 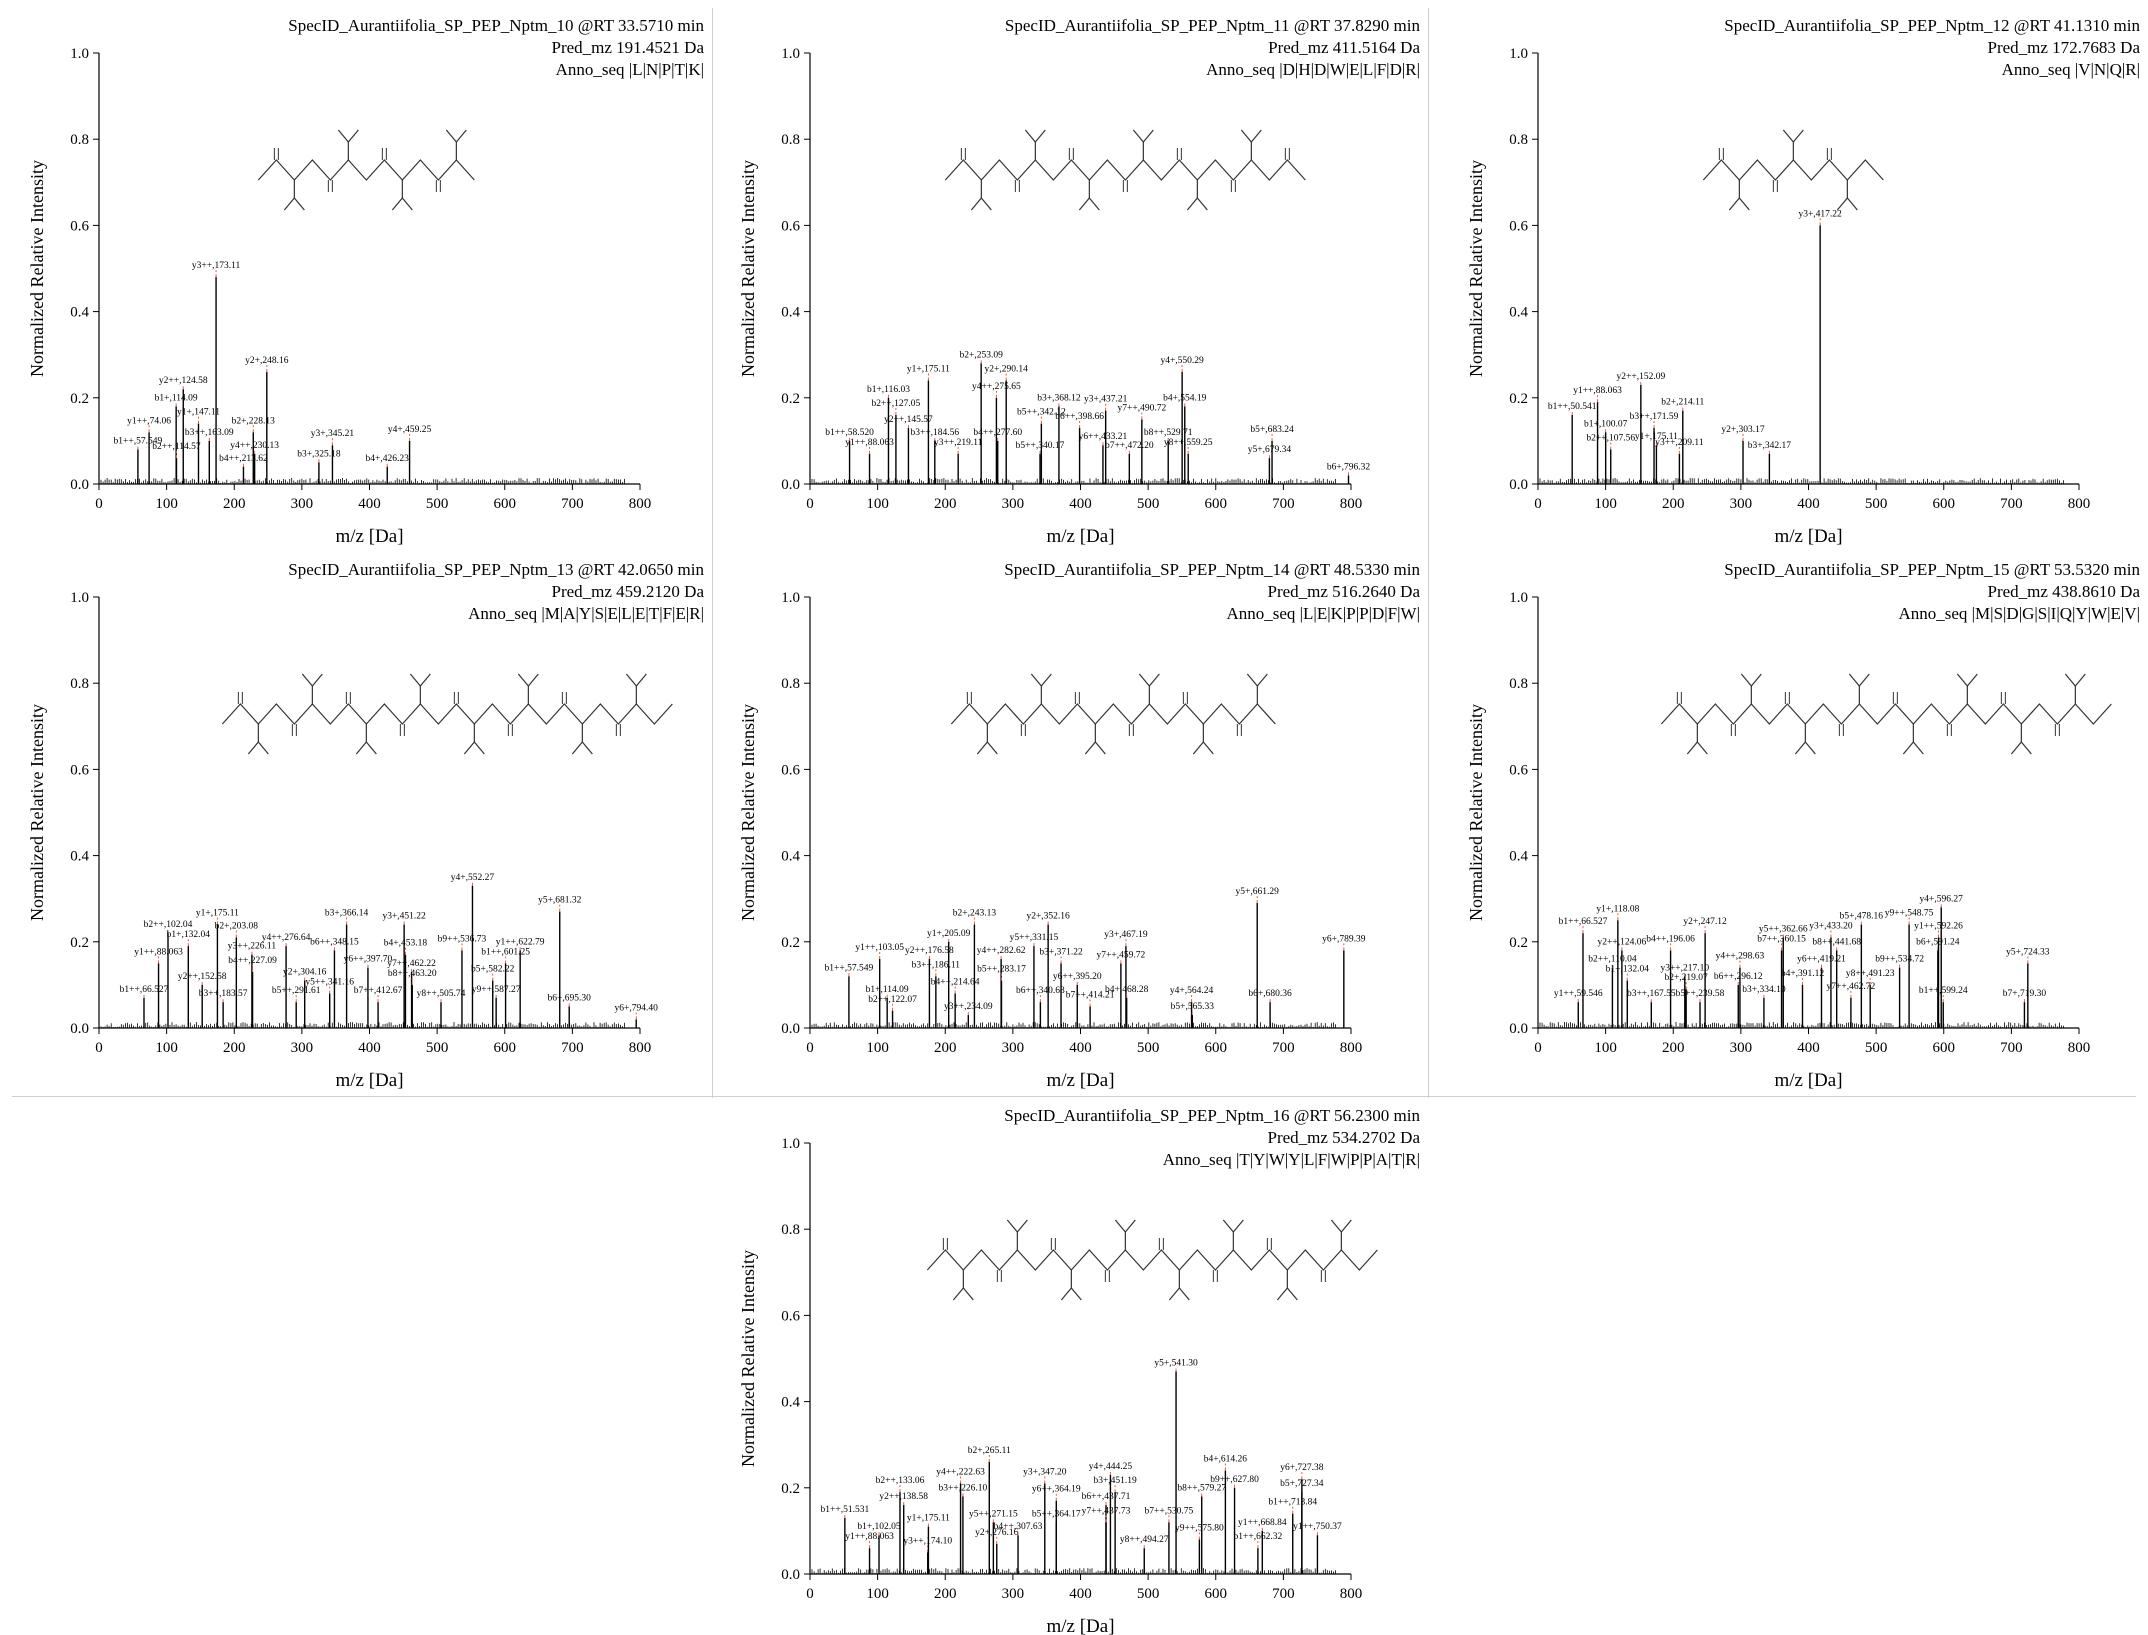 I want to click on peak-label: b1+,100.07, so click(x=1606, y=424).